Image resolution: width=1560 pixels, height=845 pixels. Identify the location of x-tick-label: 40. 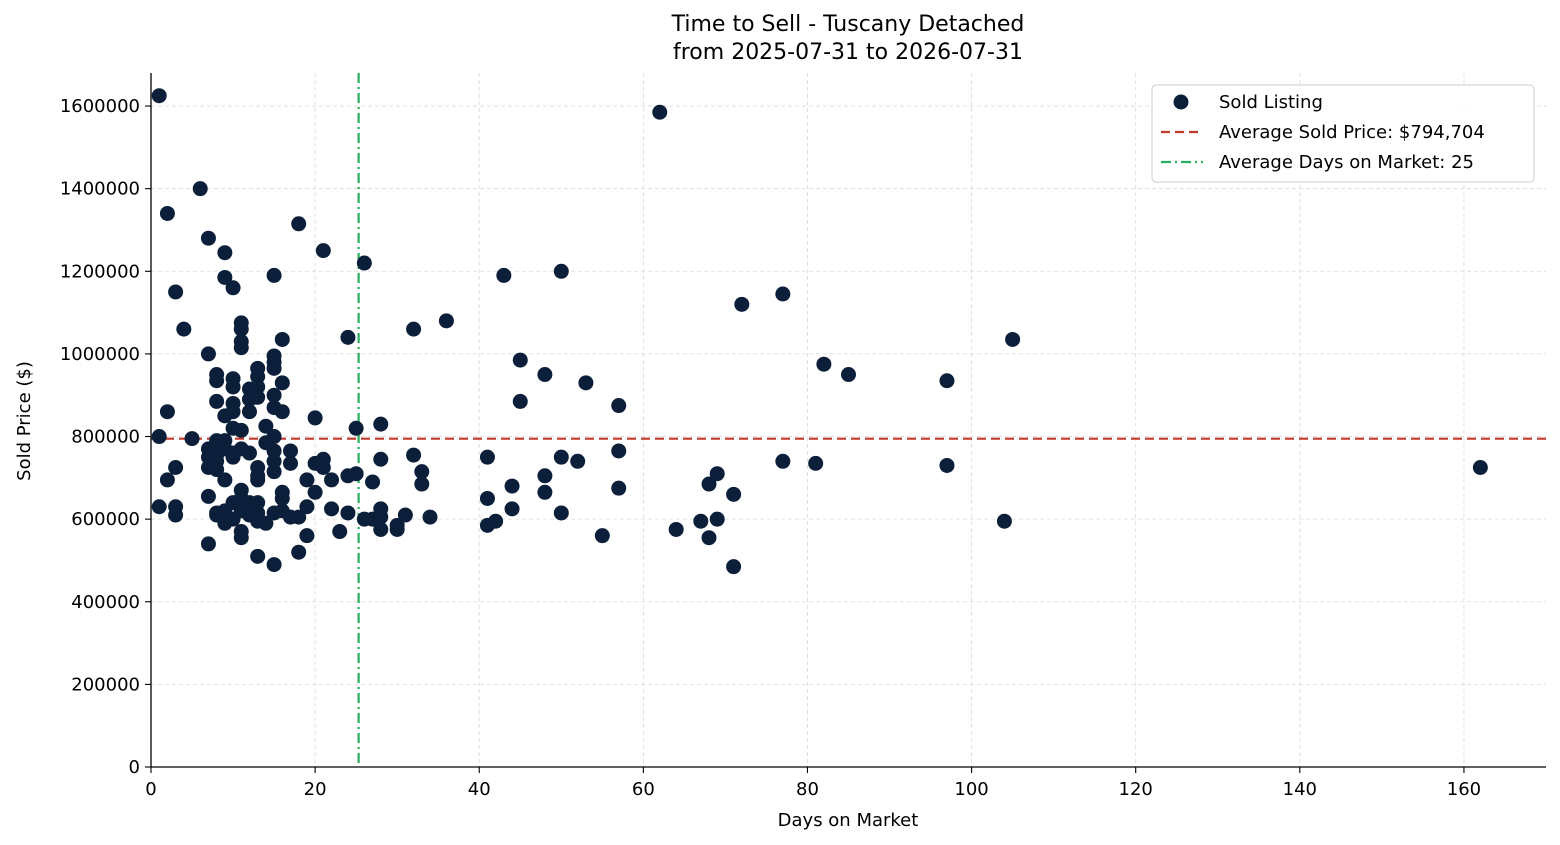
(479, 789).